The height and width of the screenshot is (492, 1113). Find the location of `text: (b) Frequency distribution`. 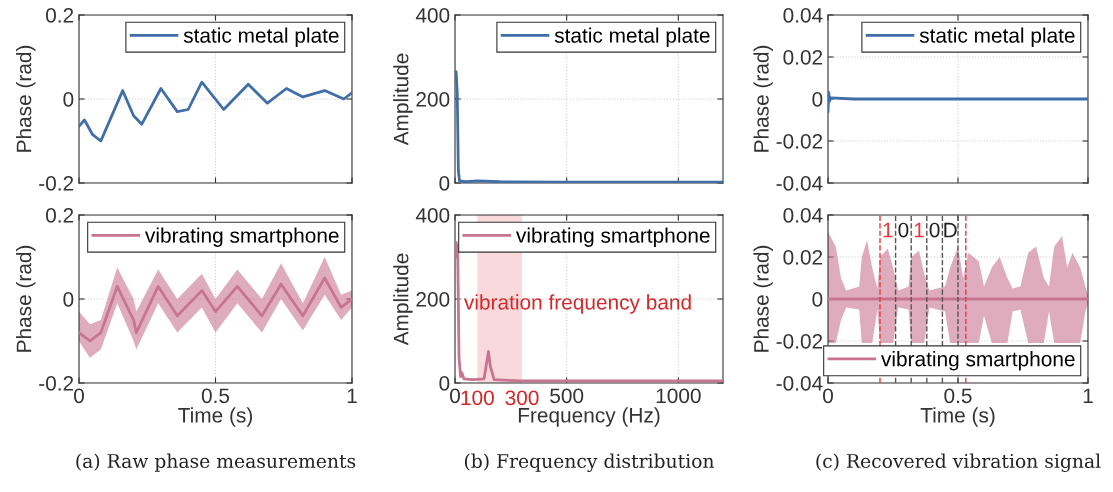

text: (b) Frequency distribution is located at coordinates (589, 462).